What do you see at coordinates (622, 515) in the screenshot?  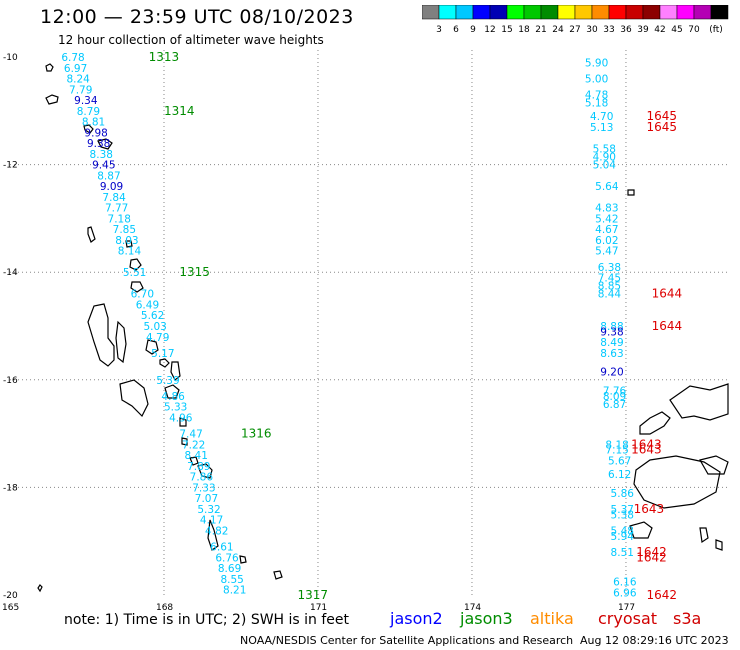 I see `wave-height-value: 5.38` at bounding box center [622, 515].